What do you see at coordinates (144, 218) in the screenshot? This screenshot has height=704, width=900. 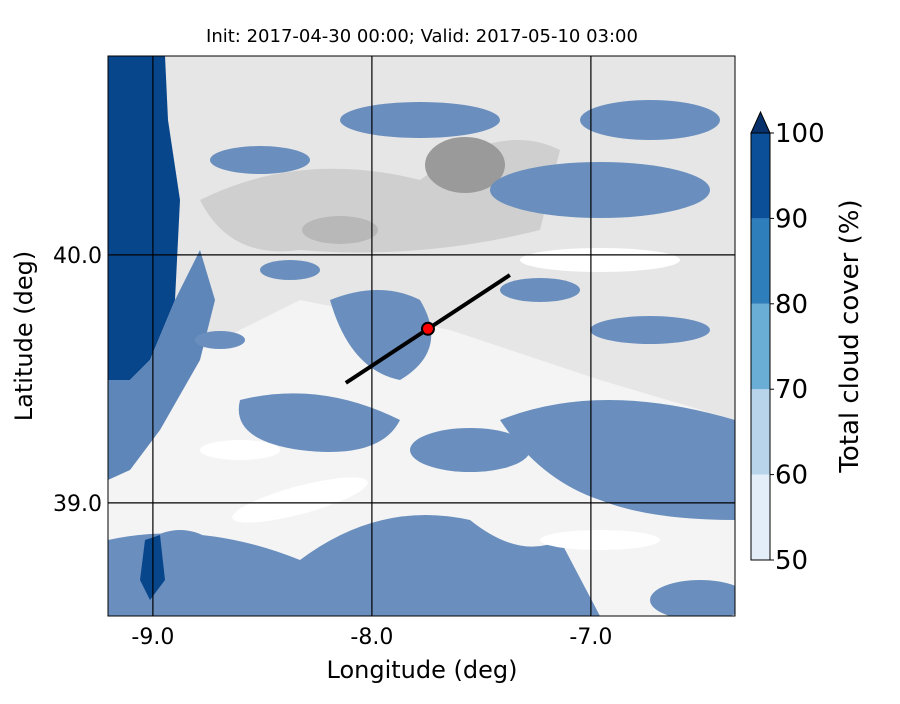 I see `ocean-cloud` at bounding box center [144, 218].